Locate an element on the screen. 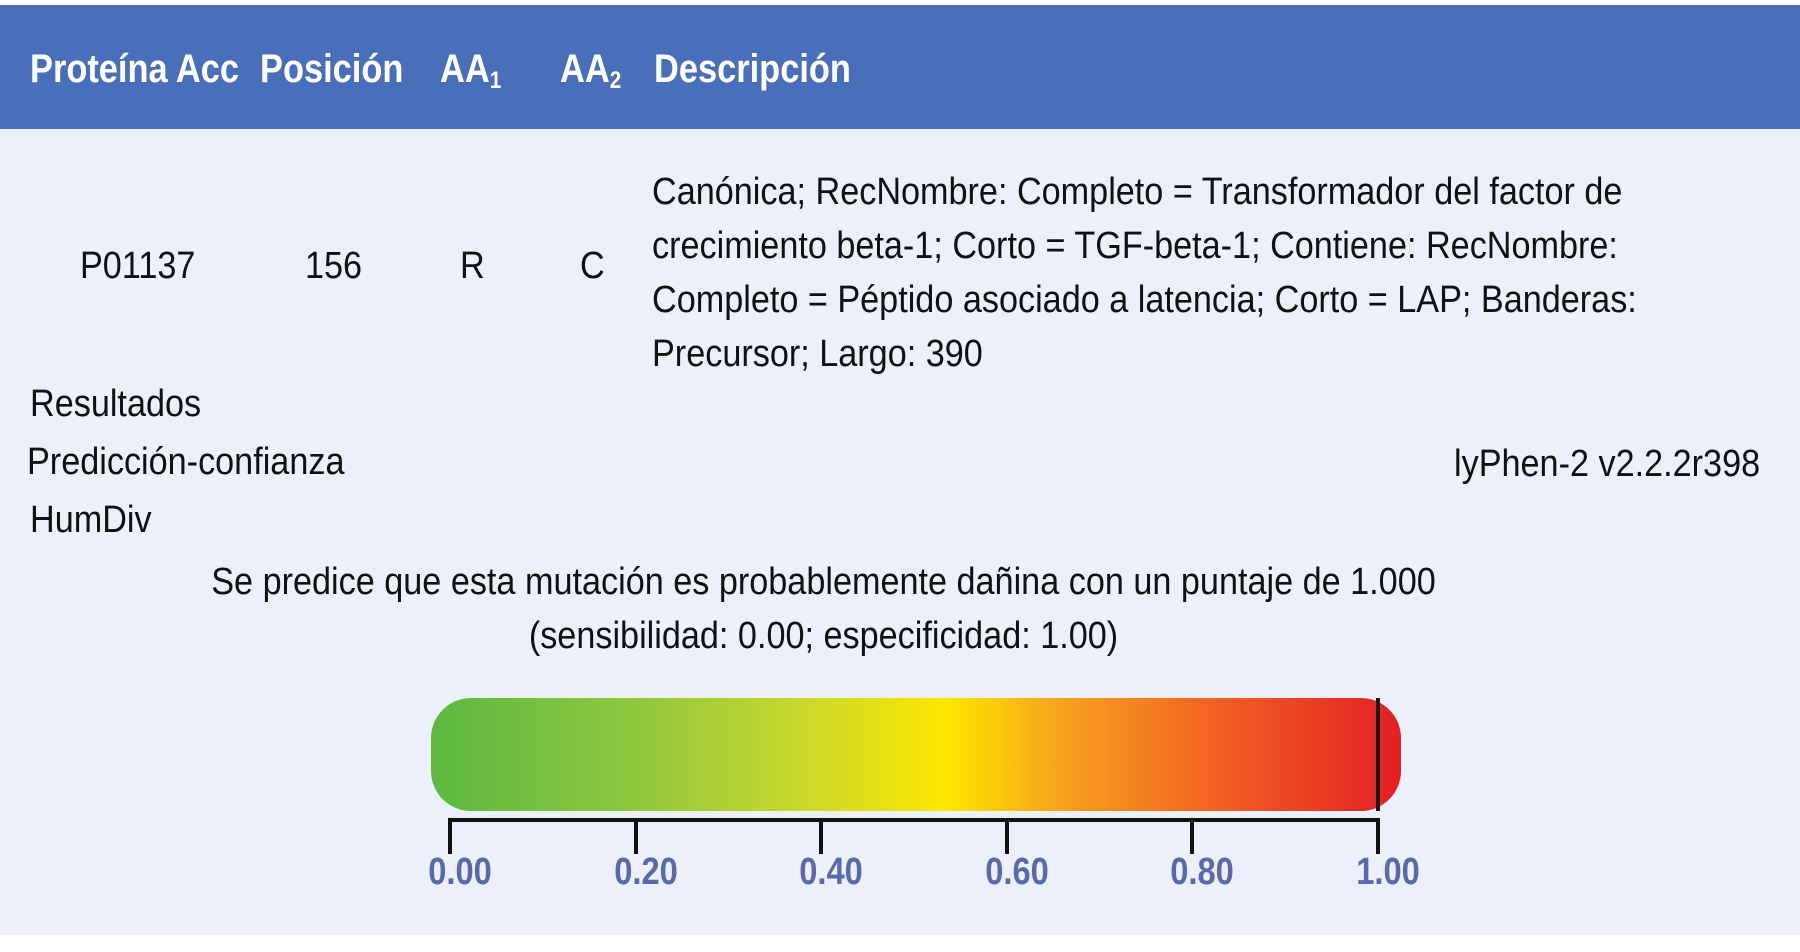 The width and height of the screenshot is (1800, 952). header-aa1: AA1 is located at coordinates (471, 70).